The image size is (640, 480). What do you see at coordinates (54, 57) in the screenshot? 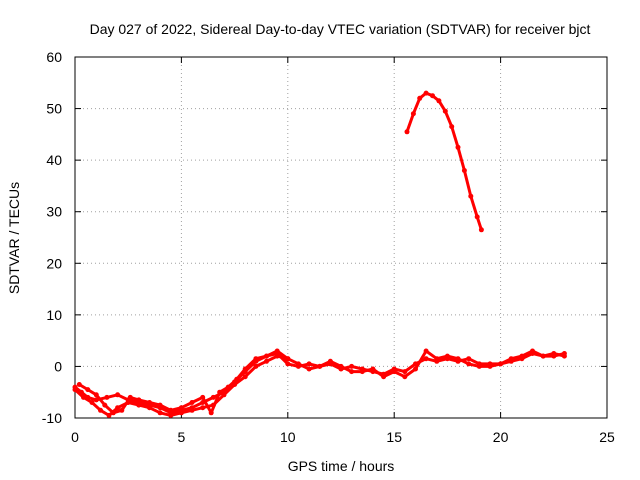
I see `y-tick-label: 60` at bounding box center [54, 57].